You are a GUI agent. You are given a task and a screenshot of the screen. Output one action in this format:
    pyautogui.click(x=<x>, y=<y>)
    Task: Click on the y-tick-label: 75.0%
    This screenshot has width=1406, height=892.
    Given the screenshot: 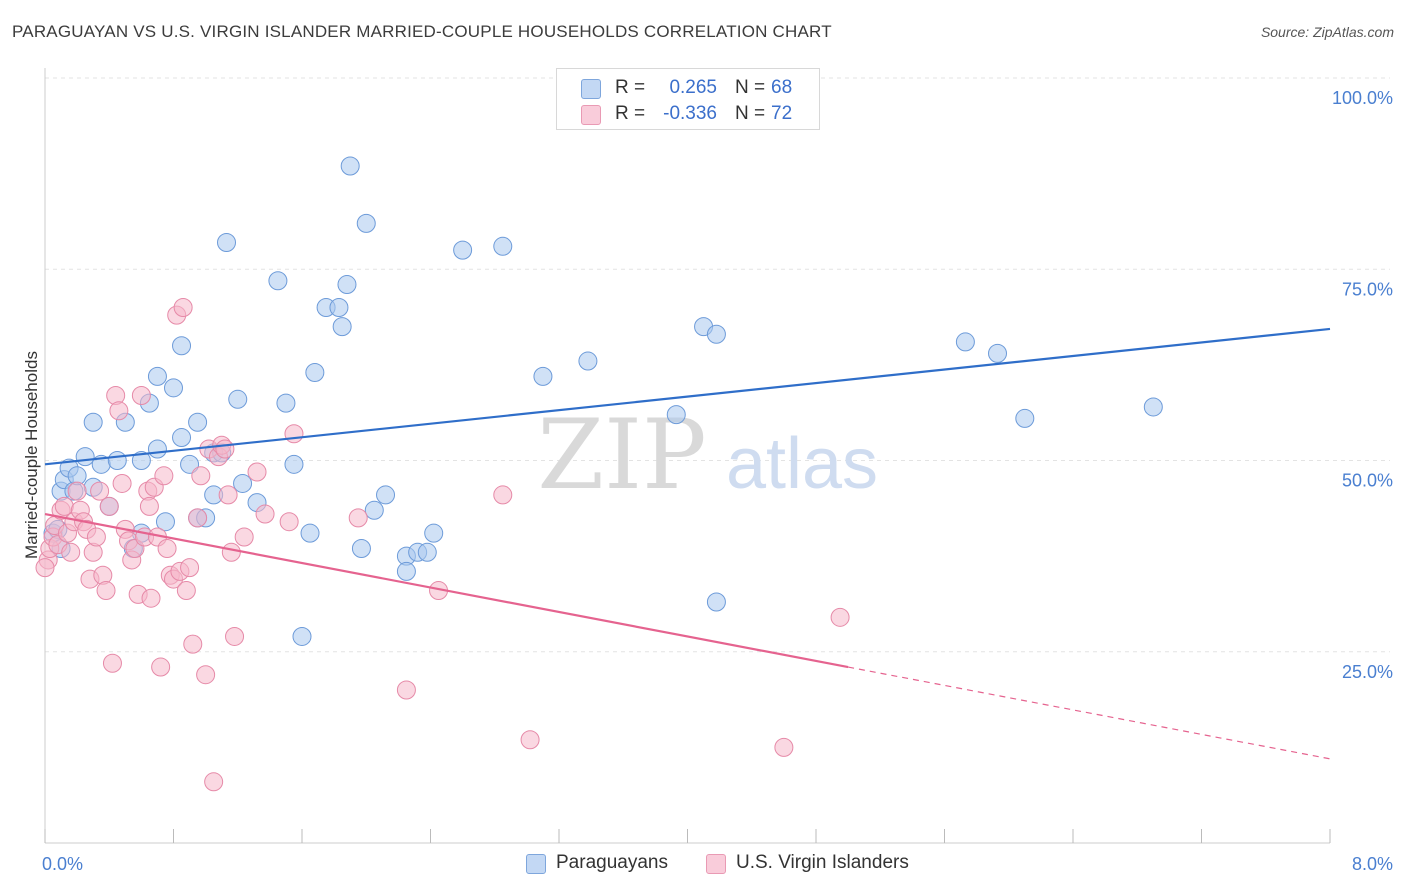 What is the action you would take?
    pyautogui.click(x=1367, y=289)
    